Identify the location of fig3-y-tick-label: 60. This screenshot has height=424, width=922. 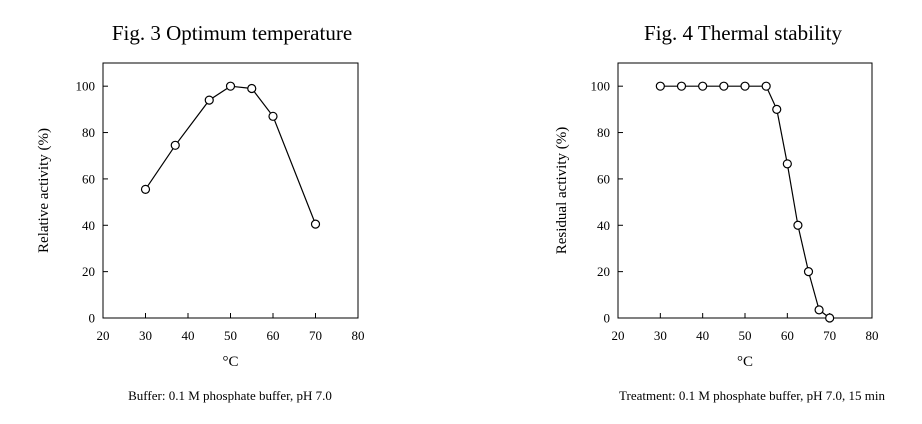
(88, 178).